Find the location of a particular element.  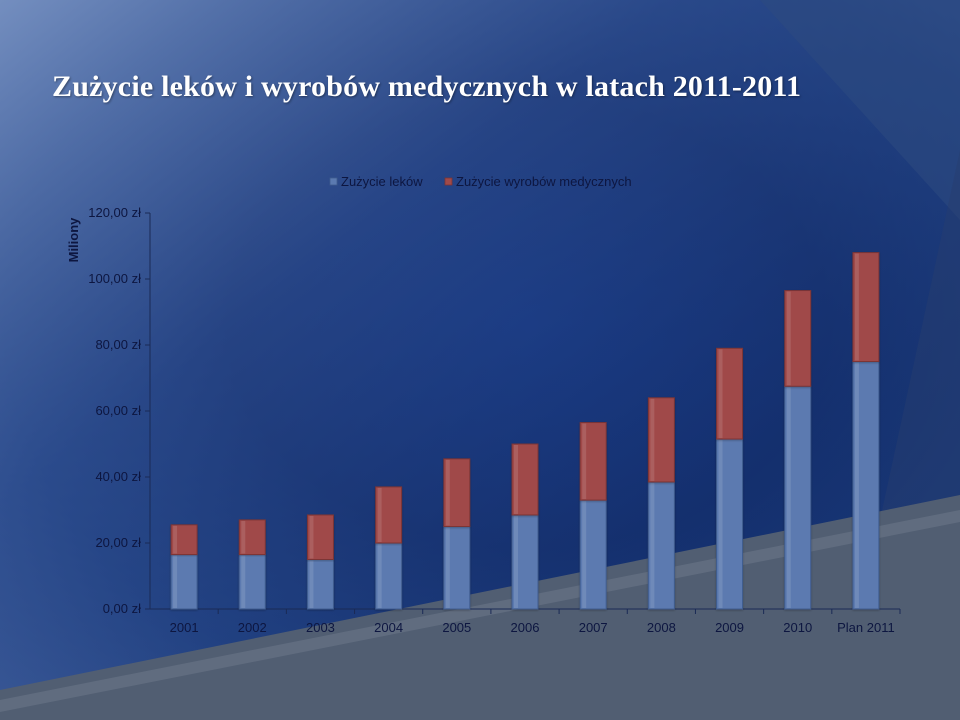

y-tick-label: 0,00 zł is located at coordinates (122, 608).